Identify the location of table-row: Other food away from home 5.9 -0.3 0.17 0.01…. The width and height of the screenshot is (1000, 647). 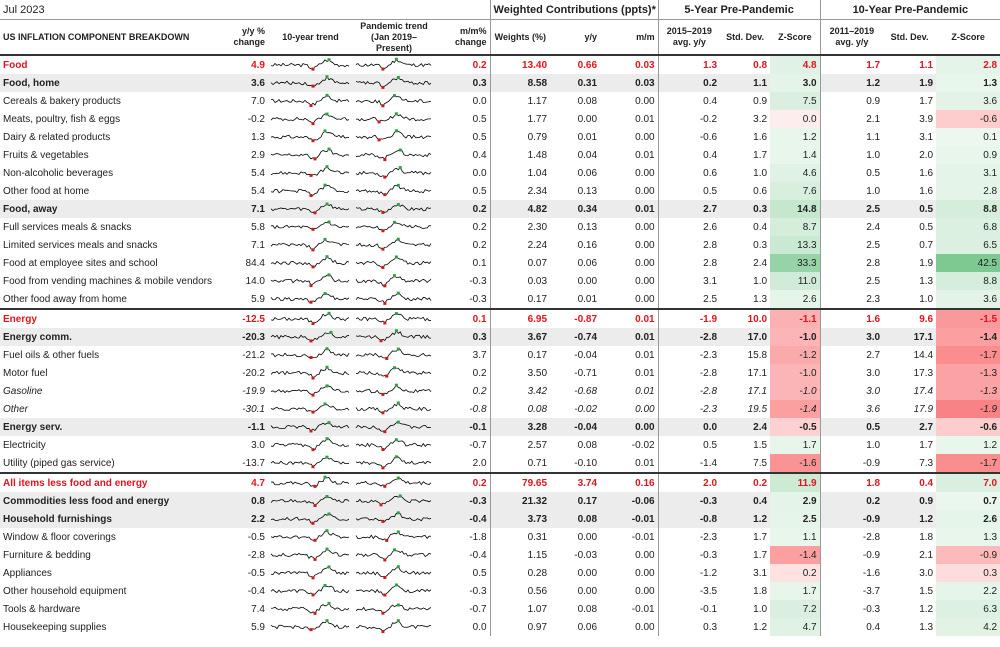
(500, 299).